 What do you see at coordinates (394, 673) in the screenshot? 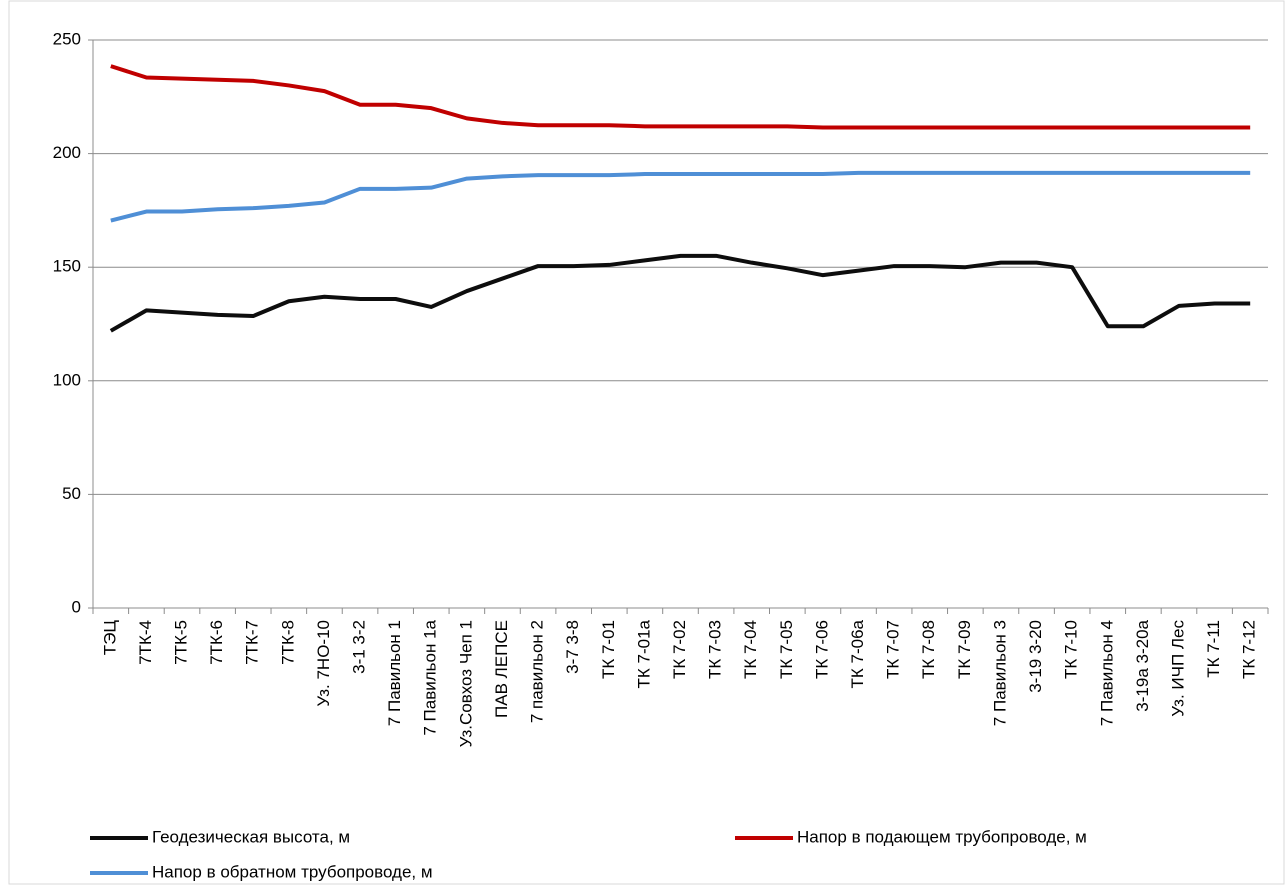
I see `x-tick-label: 7 Павильон 1` at bounding box center [394, 673].